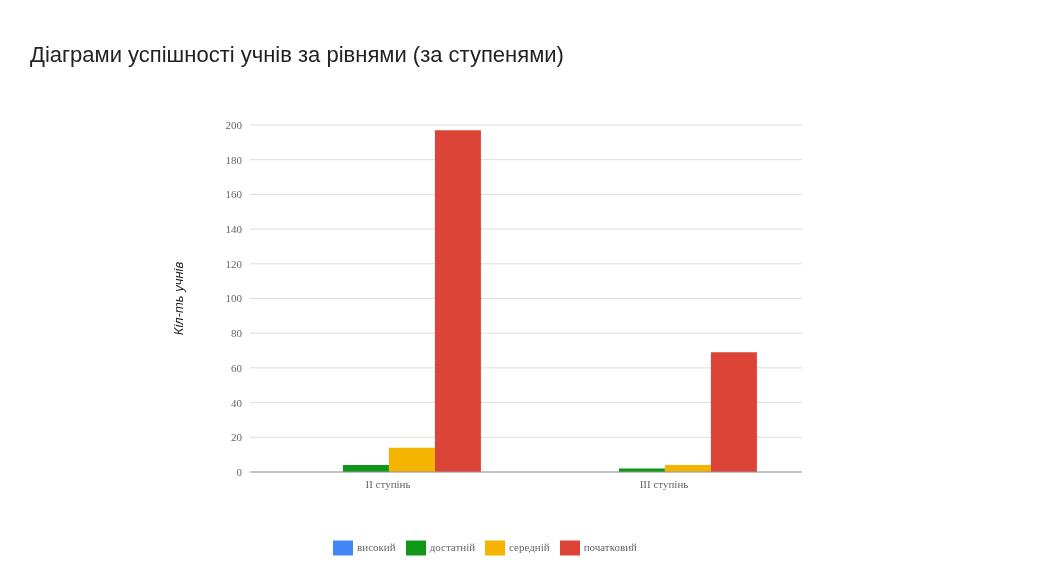 The width and height of the screenshot is (1060, 585). What do you see at coordinates (388, 483) in the screenshot?
I see `x-tick-label: II ступінь` at bounding box center [388, 483].